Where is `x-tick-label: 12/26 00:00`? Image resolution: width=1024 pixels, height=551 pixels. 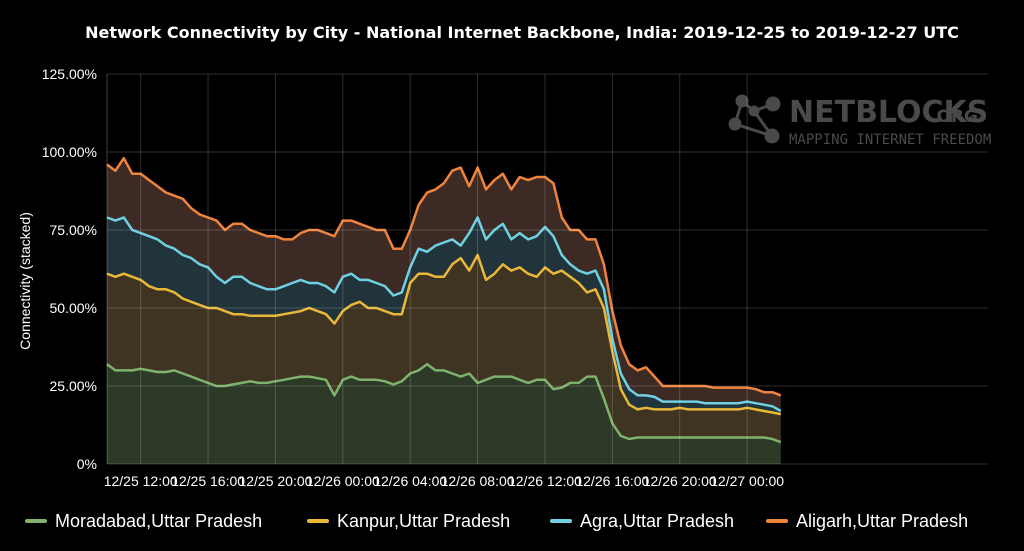
x-tick-label: 12/26 00:00 is located at coordinates (343, 481).